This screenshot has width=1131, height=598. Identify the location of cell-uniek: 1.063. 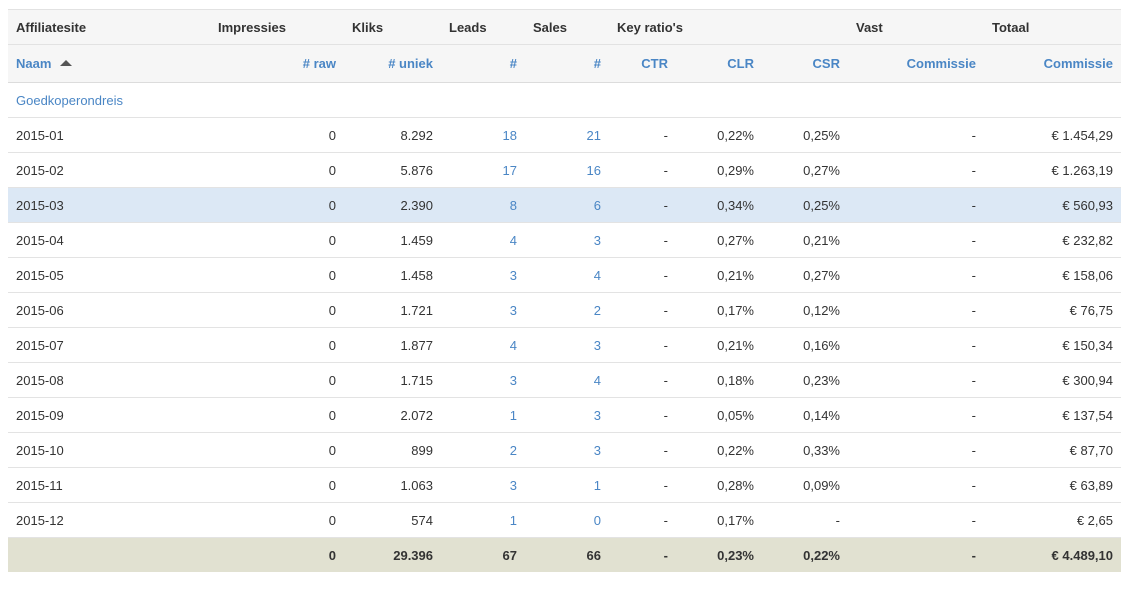
(392, 485).